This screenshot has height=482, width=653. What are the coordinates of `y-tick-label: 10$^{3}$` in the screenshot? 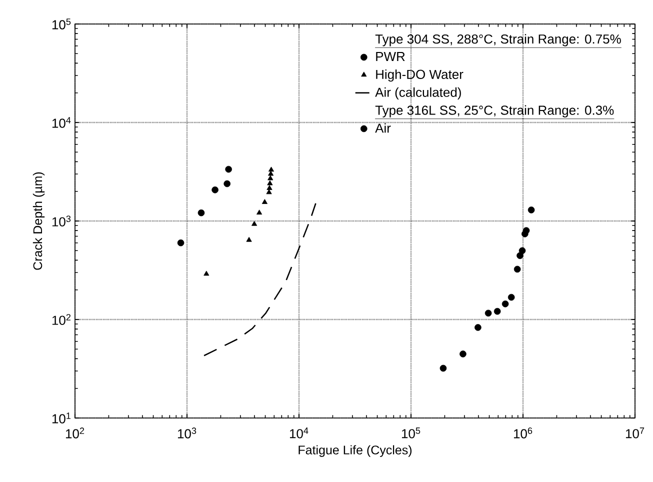 It's located at (61, 221).